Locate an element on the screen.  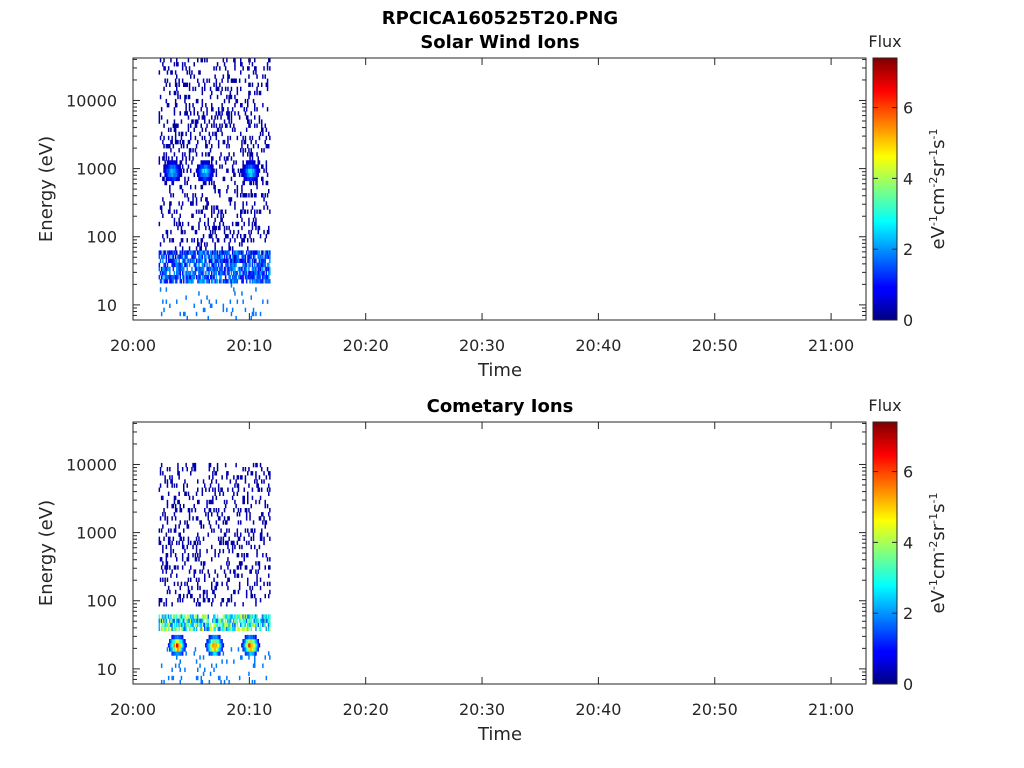
colorbar-tick-label: 6 is located at coordinates (908, 472).